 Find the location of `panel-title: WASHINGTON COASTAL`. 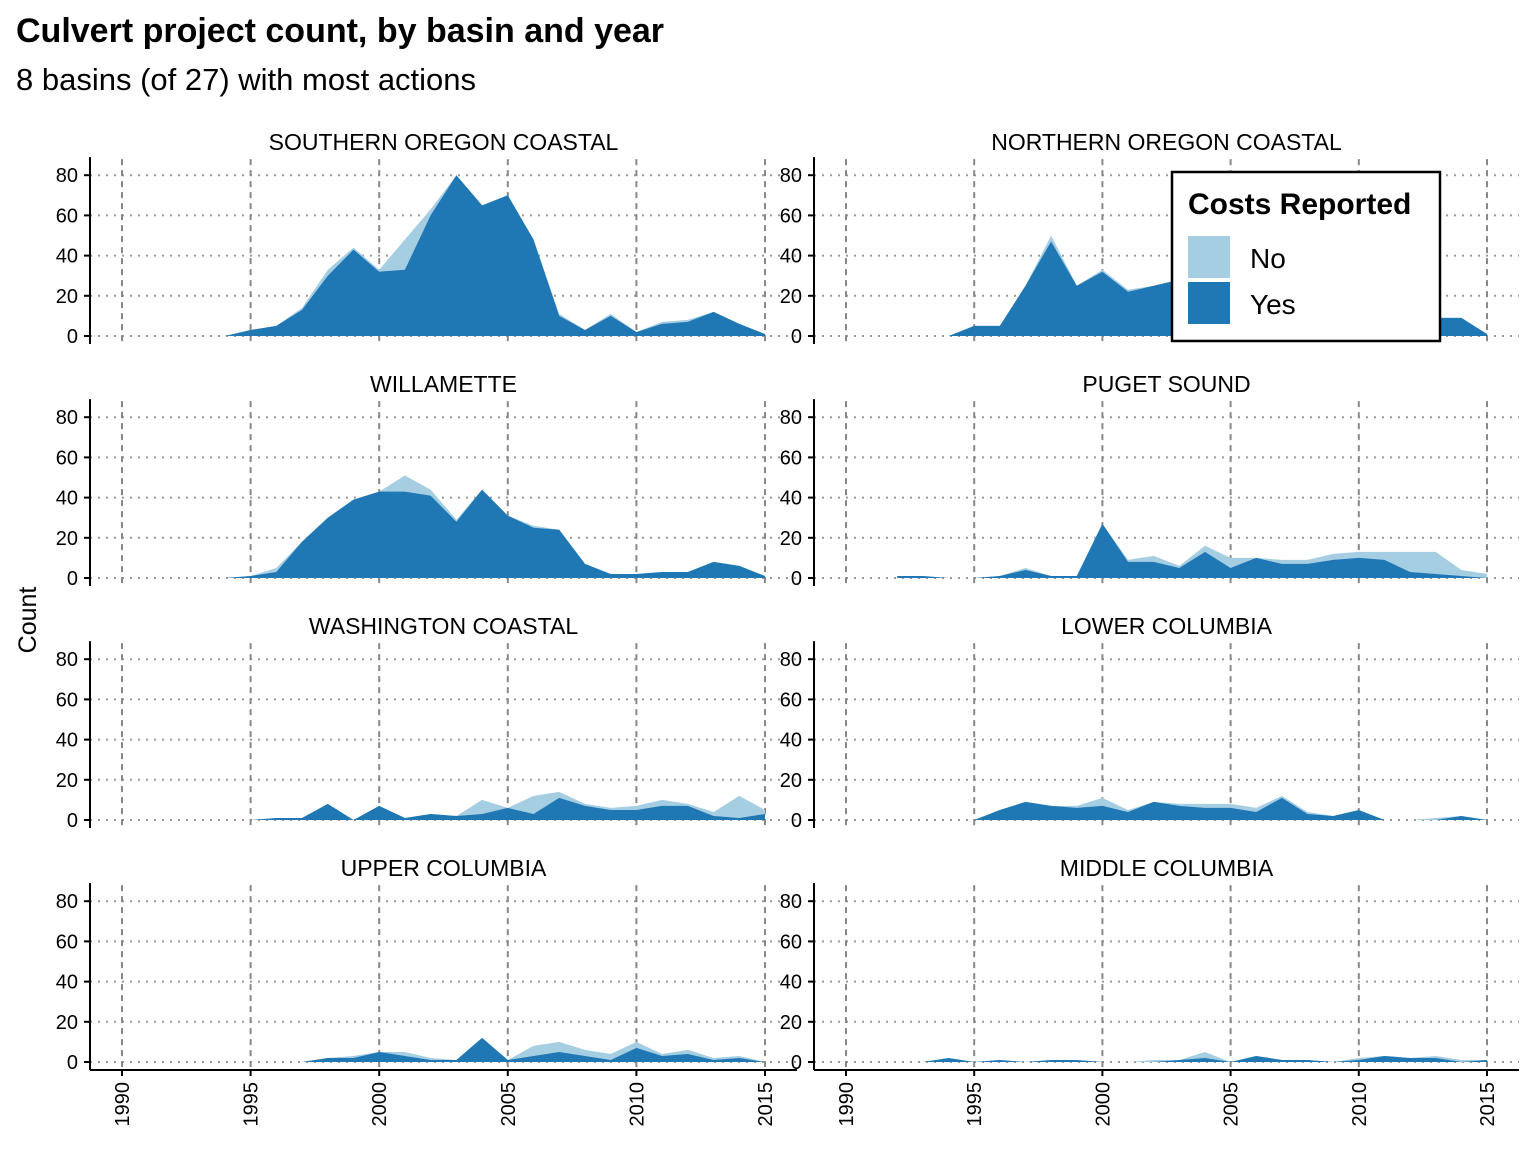

panel-title: WASHINGTON COASTAL is located at coordinates (443, 626).